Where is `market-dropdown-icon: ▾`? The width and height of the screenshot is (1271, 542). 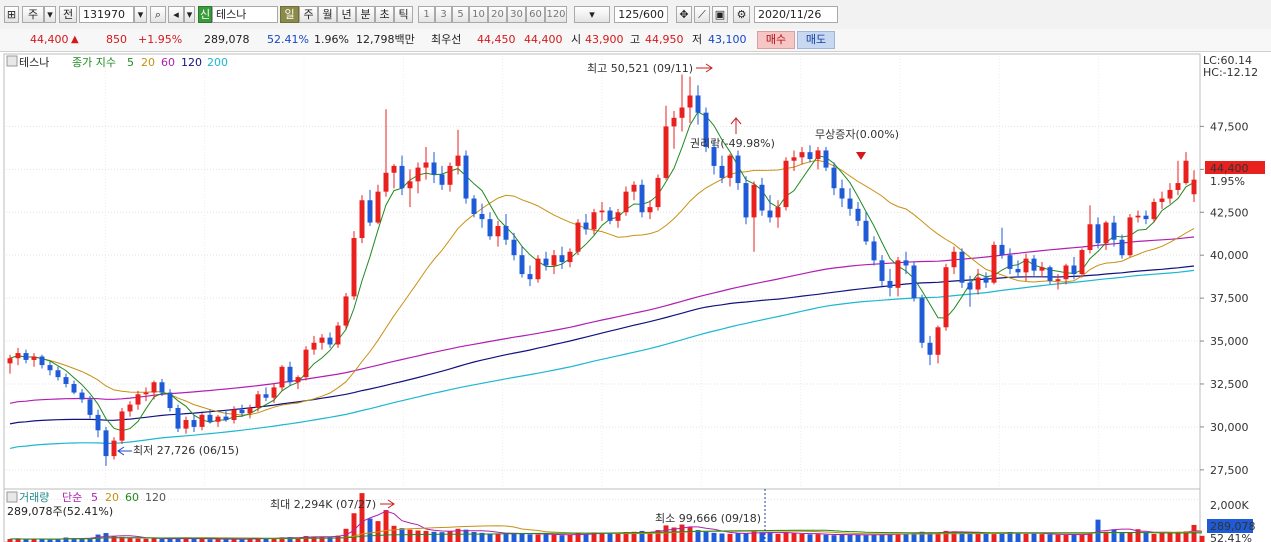 market-dropdown-icon: ▾ is located at coordinates (50, 14).